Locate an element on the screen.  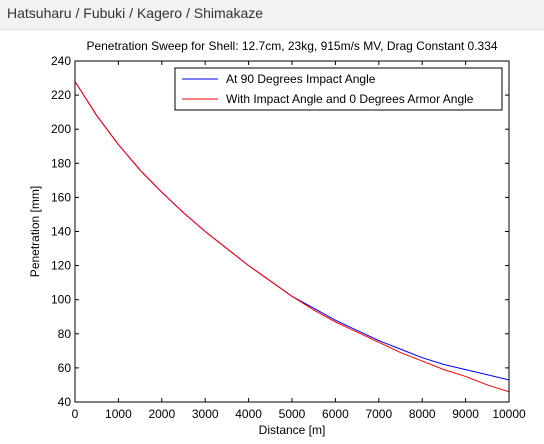
y-tick-label: 220 is located at coordinates (61, 95).